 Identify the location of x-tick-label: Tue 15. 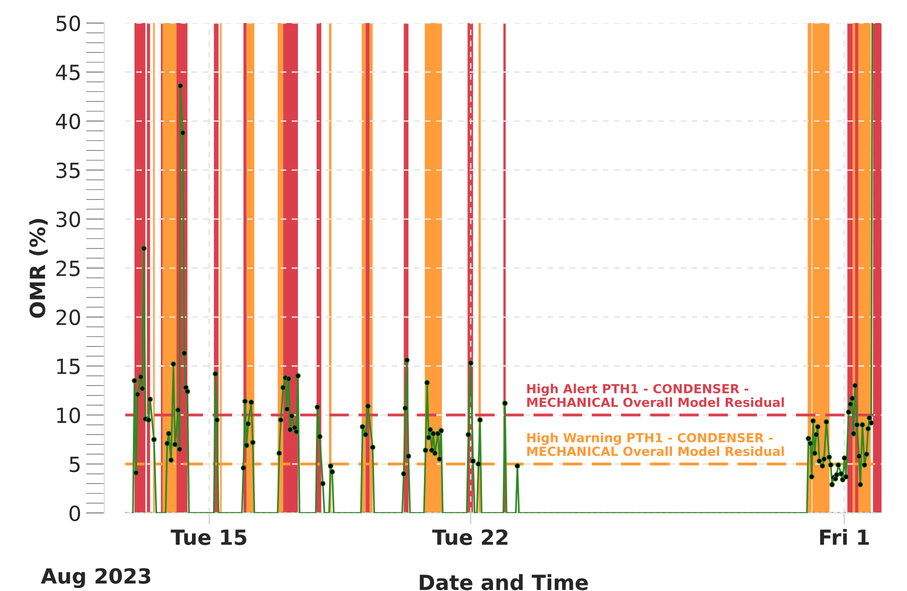
(208, 538).